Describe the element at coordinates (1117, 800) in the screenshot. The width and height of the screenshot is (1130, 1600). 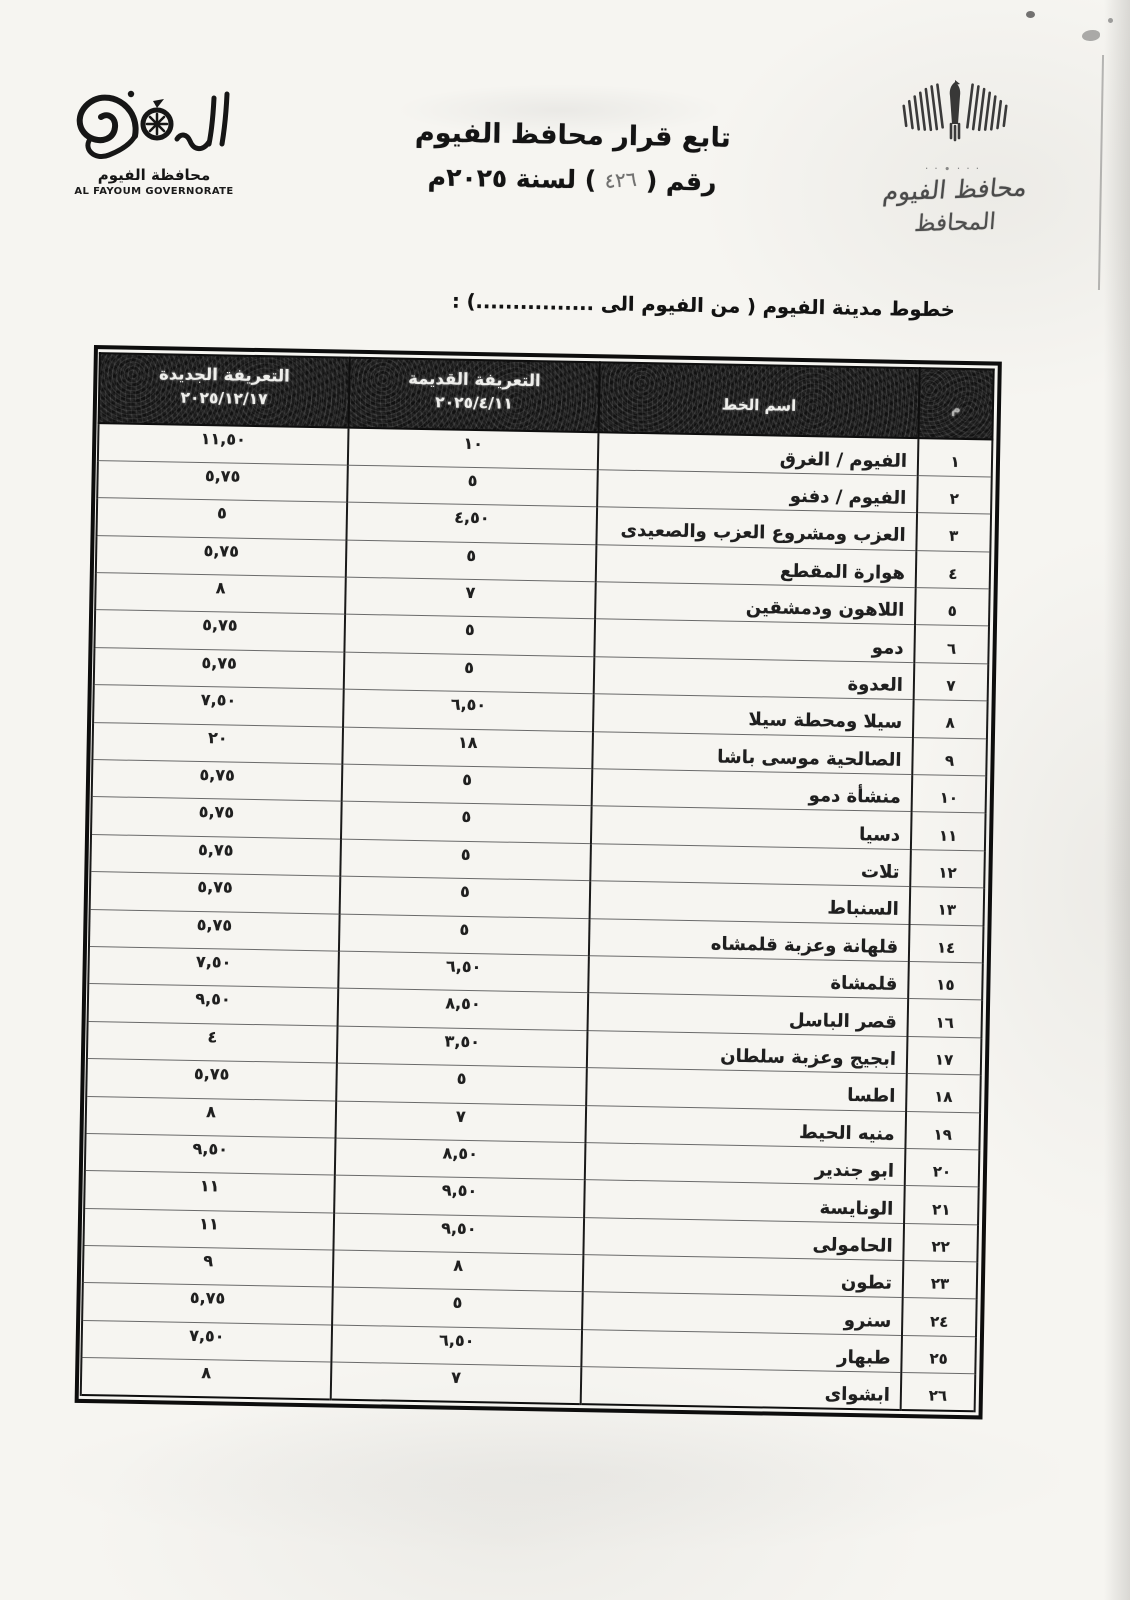
I see `scan-edge-shade` at that location.